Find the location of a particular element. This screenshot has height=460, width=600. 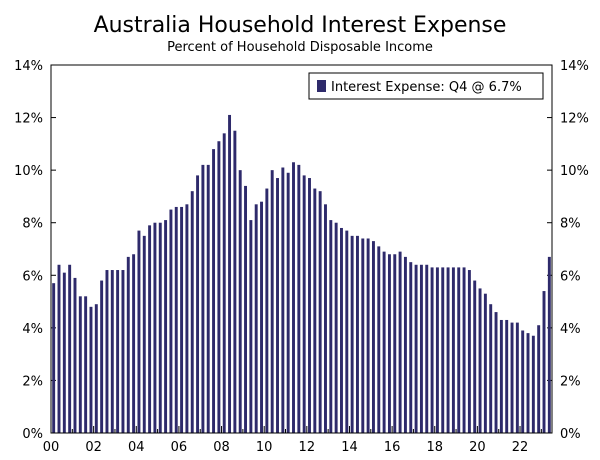

legend: Interest Expense: Q4 @ 6.7% is located at coordinates (426, 86).